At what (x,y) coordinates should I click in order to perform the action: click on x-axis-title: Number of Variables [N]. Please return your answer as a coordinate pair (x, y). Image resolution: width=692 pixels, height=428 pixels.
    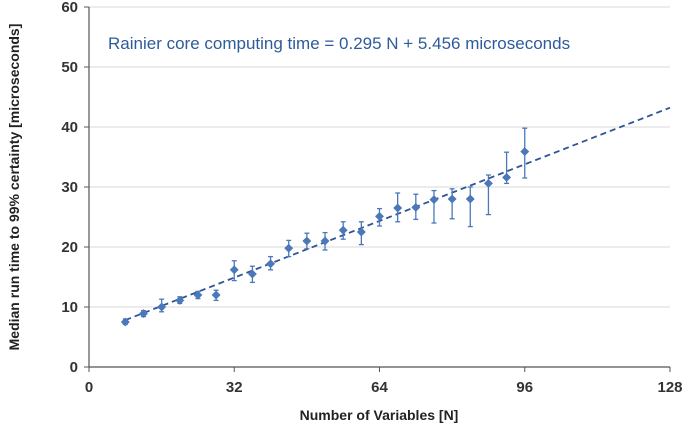
    Looking at the image, I should click on (379, 415).